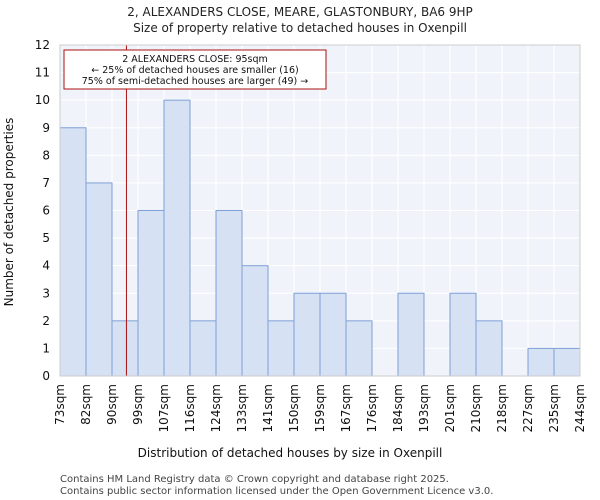 Image resolution: width=600 pixels, height=500 pixels. What do you see at coordinates (242, 408) in the screenshot?
I see `x-tick-label: 133sqm` at bounding box center [242, 408].